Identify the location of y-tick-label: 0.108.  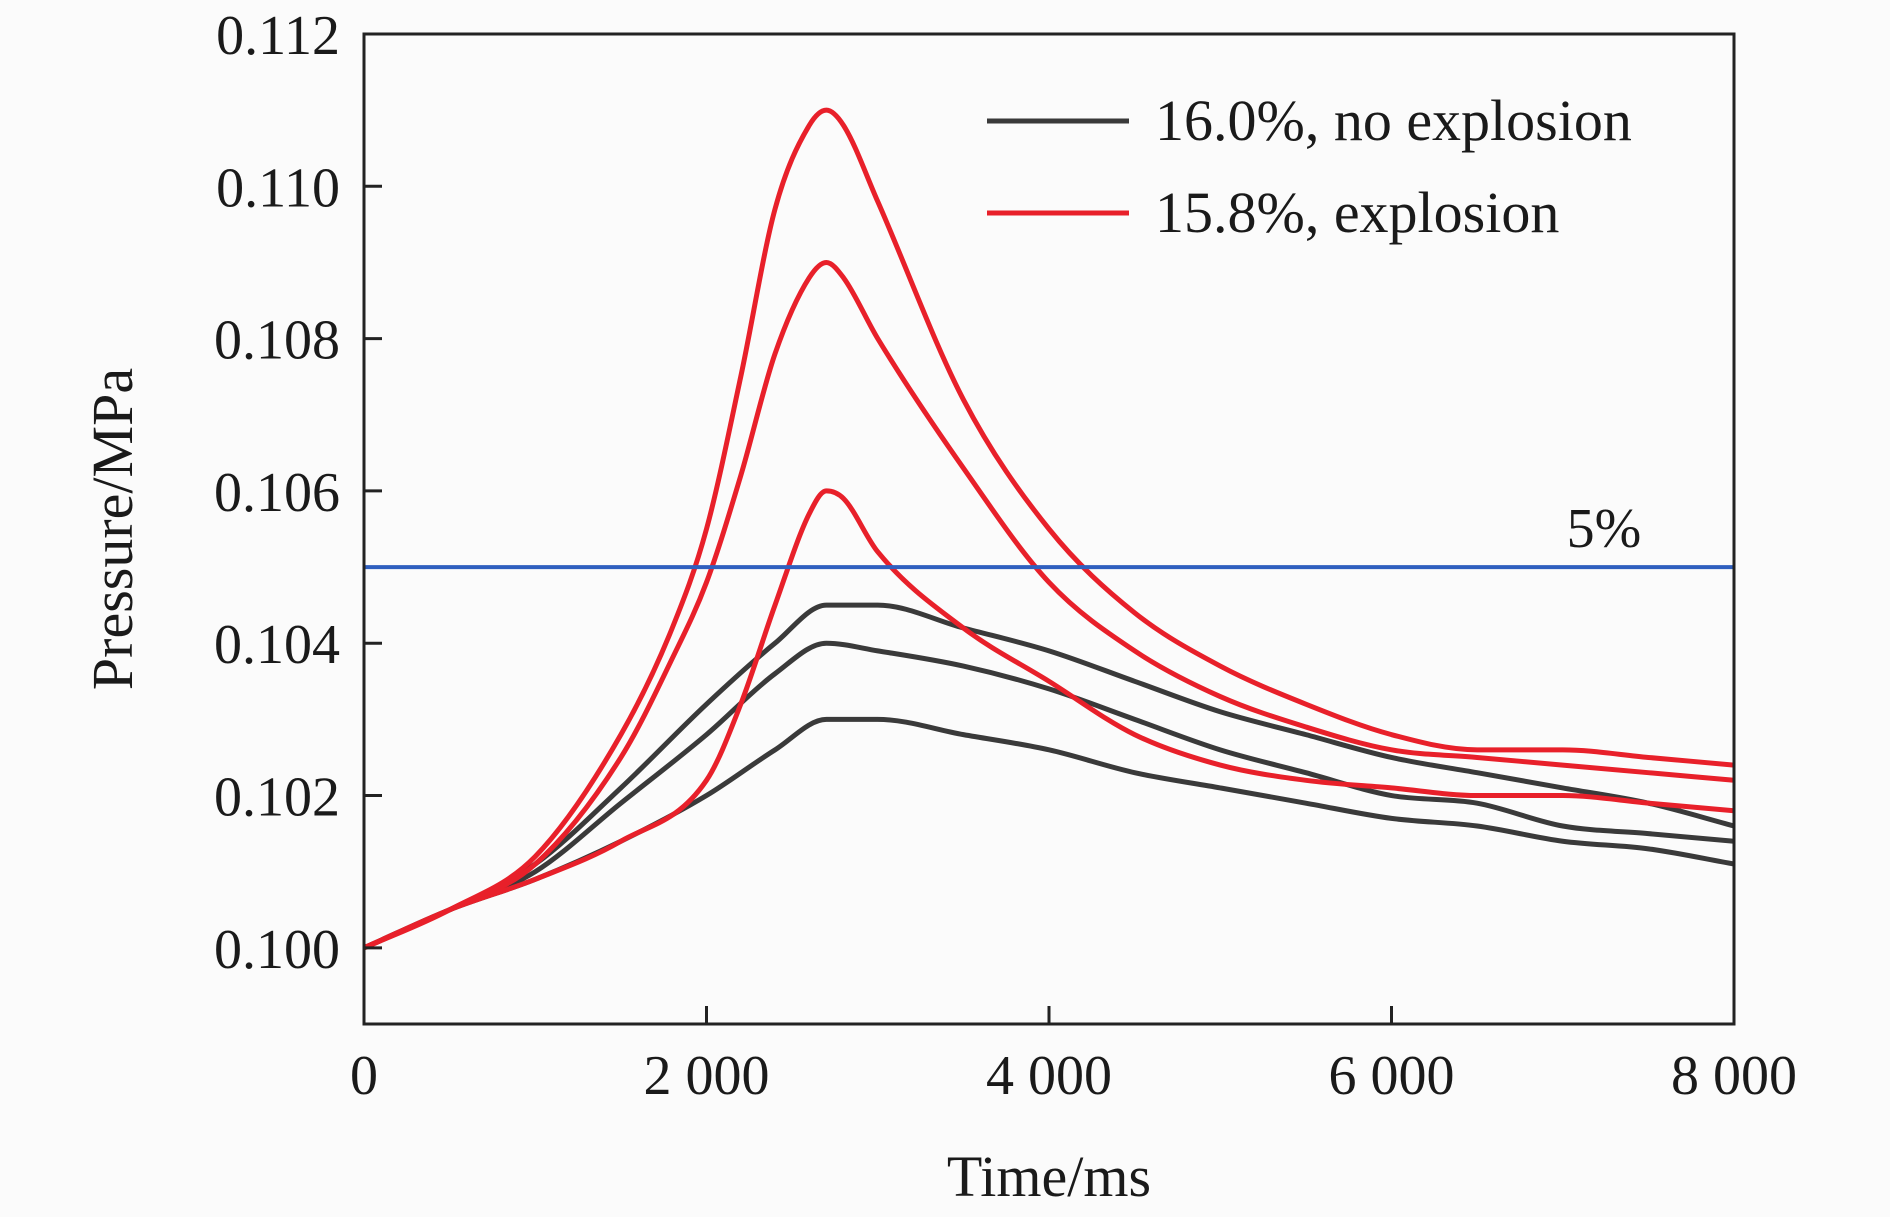
(277, 341).